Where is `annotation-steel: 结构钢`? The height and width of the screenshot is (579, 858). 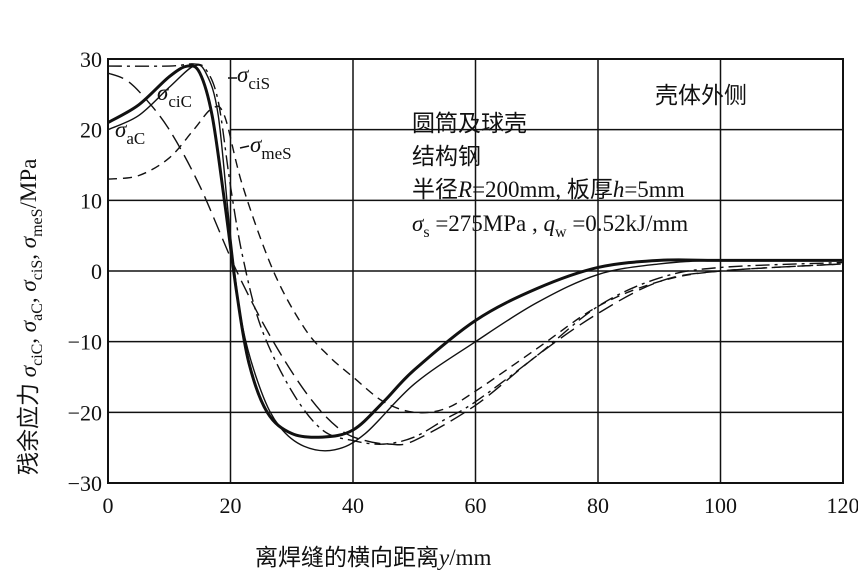 annotation-steel: 结构钢 is located at coordinates (446, 156).